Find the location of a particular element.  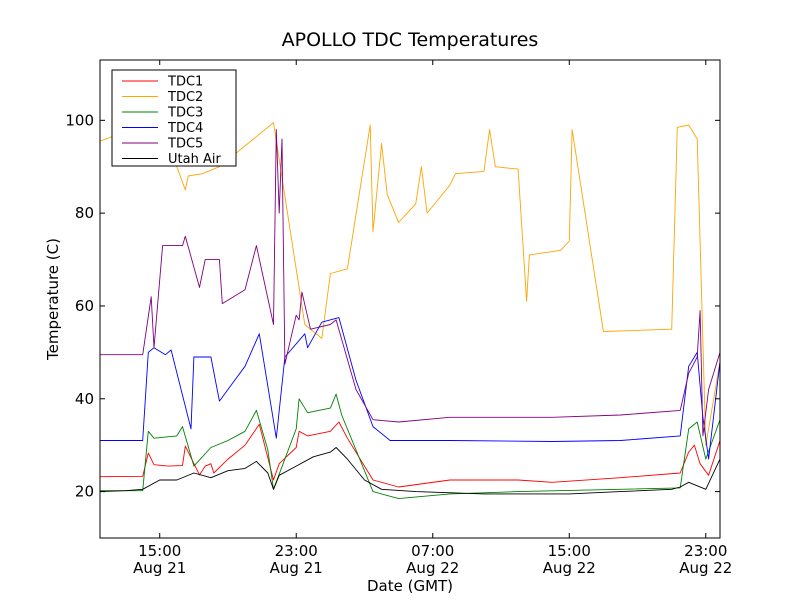

legend-label-utah-air: Utah Air is located at coordinates (194, 159).